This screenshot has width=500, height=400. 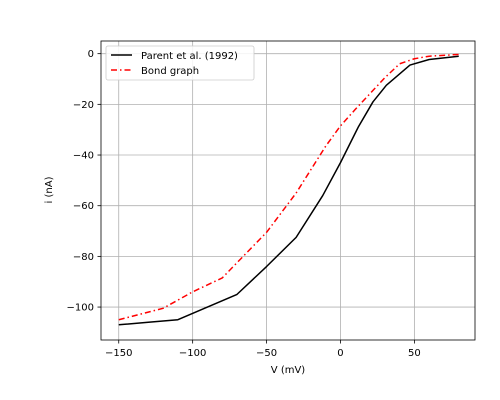 What do you see at coordinates (170, 71) in the screenshot?
I see `legend-label-bond-graph: Bond graph` at bounding box center [170, 71].